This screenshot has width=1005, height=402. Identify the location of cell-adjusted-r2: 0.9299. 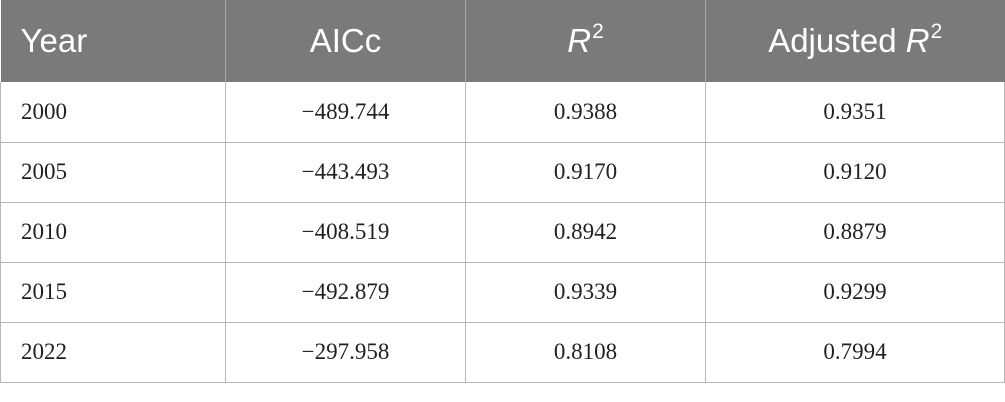
(855, 292).